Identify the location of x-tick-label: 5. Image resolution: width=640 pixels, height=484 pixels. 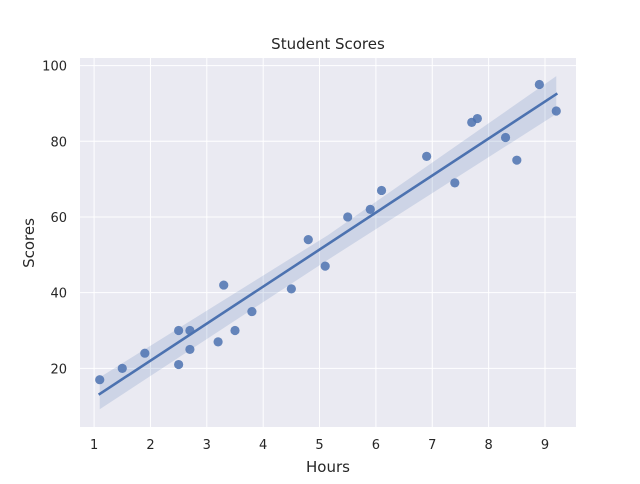
(319, 445).